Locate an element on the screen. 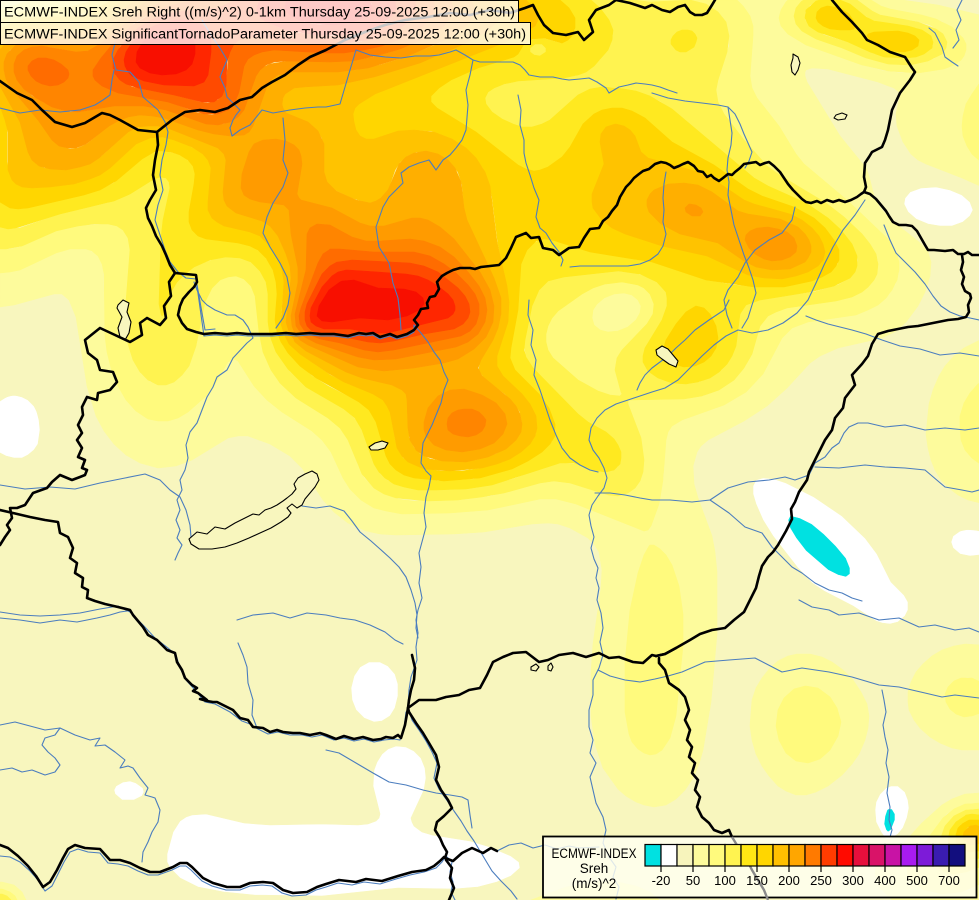 This screenshot has height=905, width=979. svg-text: 100 is located at coordinates (725, 880).